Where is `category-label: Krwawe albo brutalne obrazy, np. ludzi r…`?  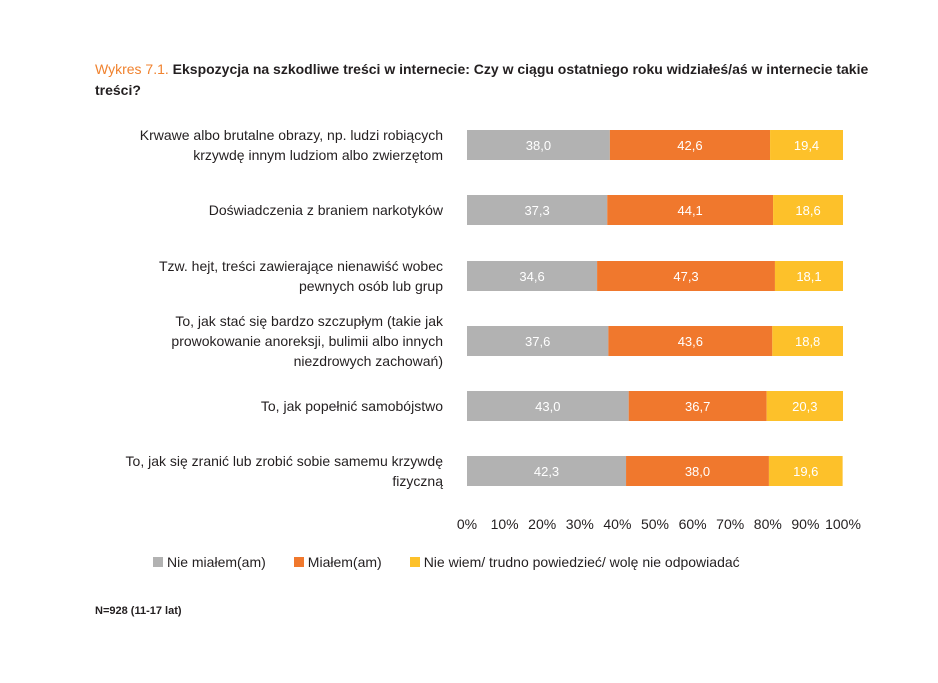 category-label: Krwawe albo brutalne obrazy, np. ludzi r… is located at coordinates (291, 135).